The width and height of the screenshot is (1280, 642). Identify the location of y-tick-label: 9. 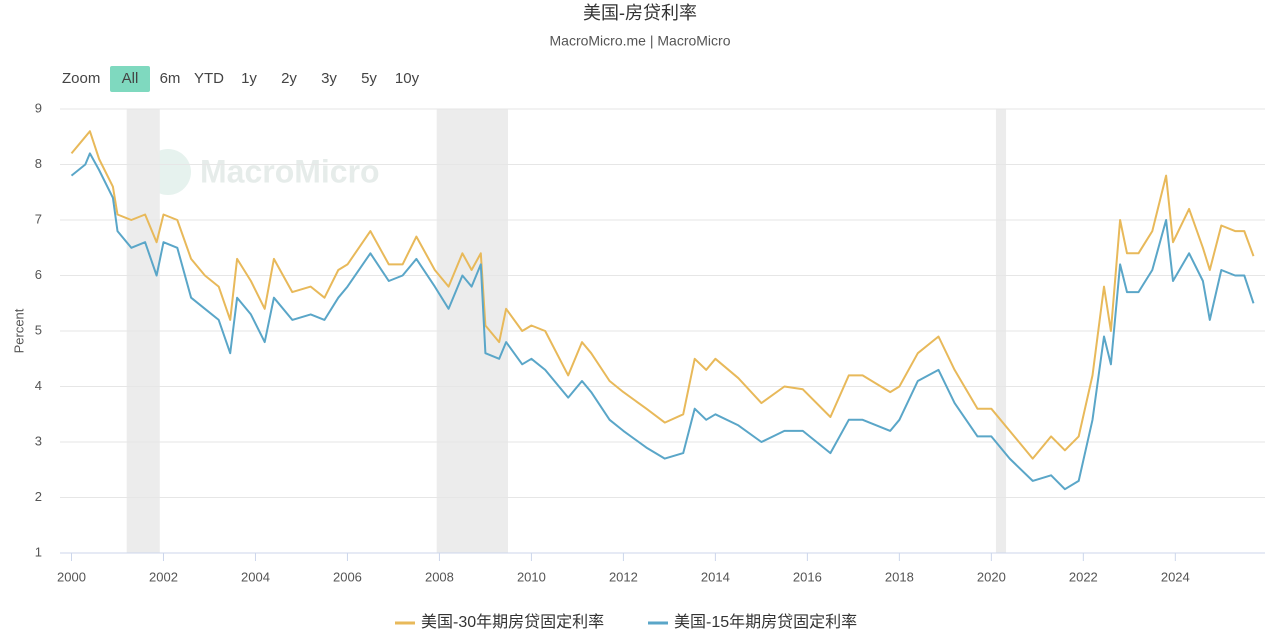
(38, 107).